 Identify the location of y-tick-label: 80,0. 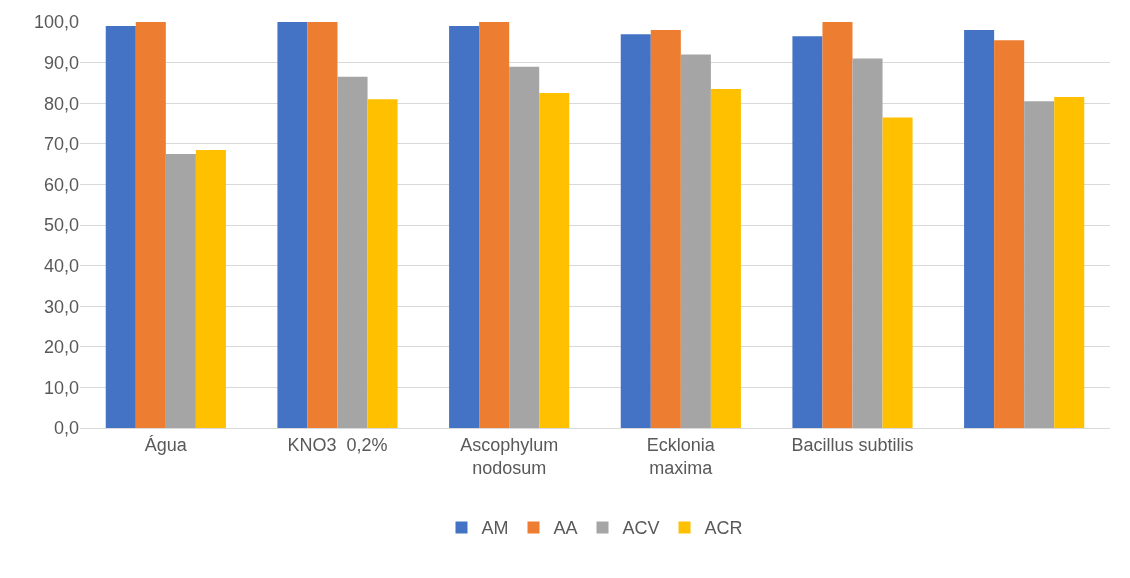
(61, 103).